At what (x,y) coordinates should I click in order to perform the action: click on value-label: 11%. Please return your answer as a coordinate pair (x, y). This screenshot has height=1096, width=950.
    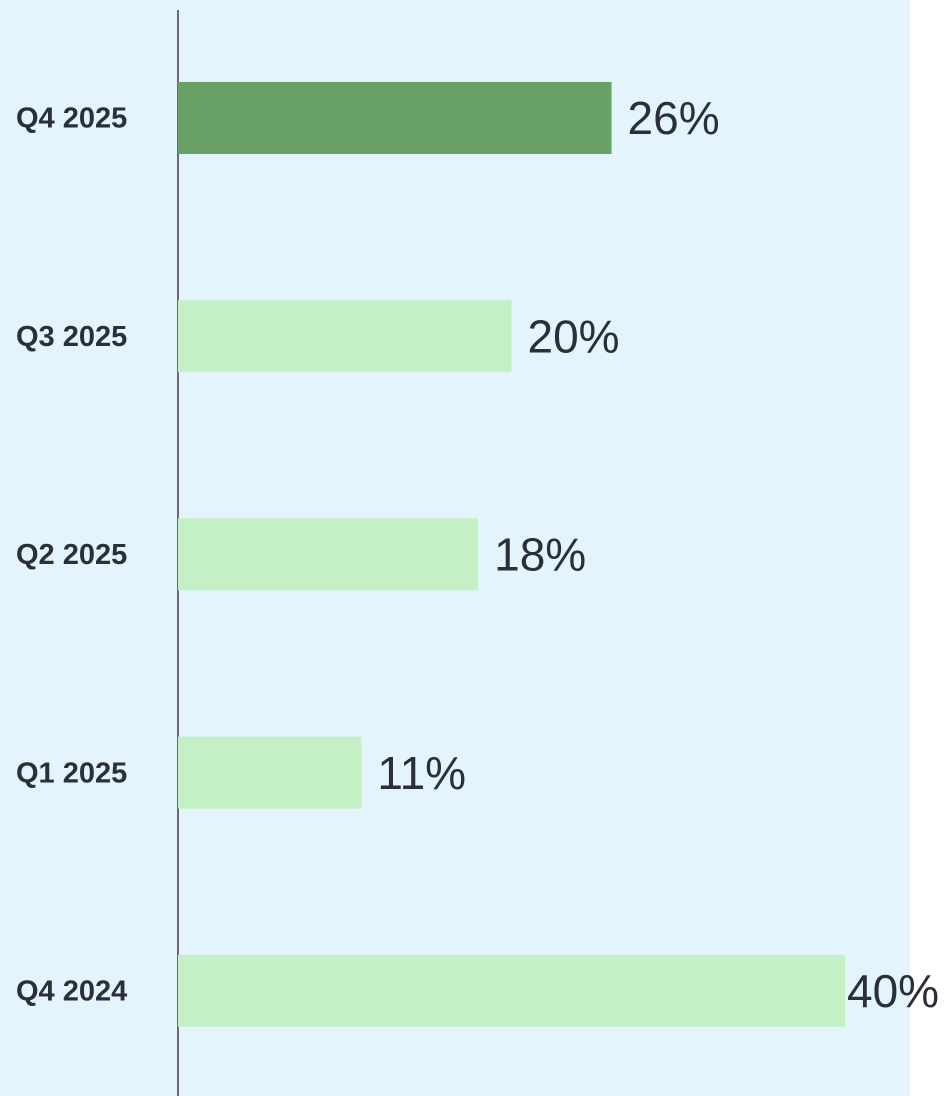
    Looking at the image, I should click on (421, 773).